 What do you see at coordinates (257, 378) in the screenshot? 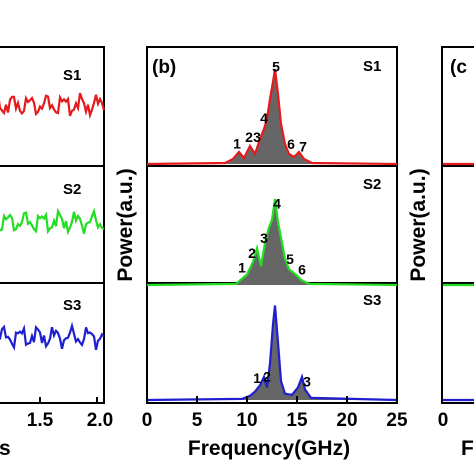
I see `panel-b-s3-peak-label: 1` at bounding box center [257, 378].